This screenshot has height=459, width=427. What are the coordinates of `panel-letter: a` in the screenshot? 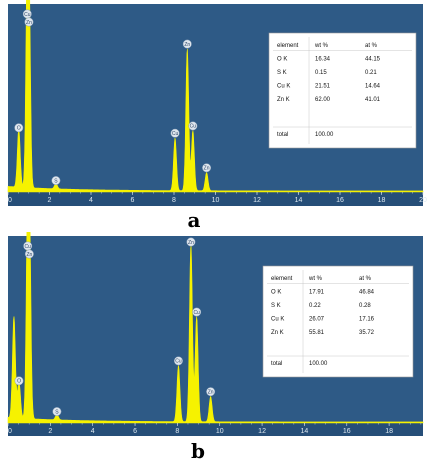 It's located at (194, 219).